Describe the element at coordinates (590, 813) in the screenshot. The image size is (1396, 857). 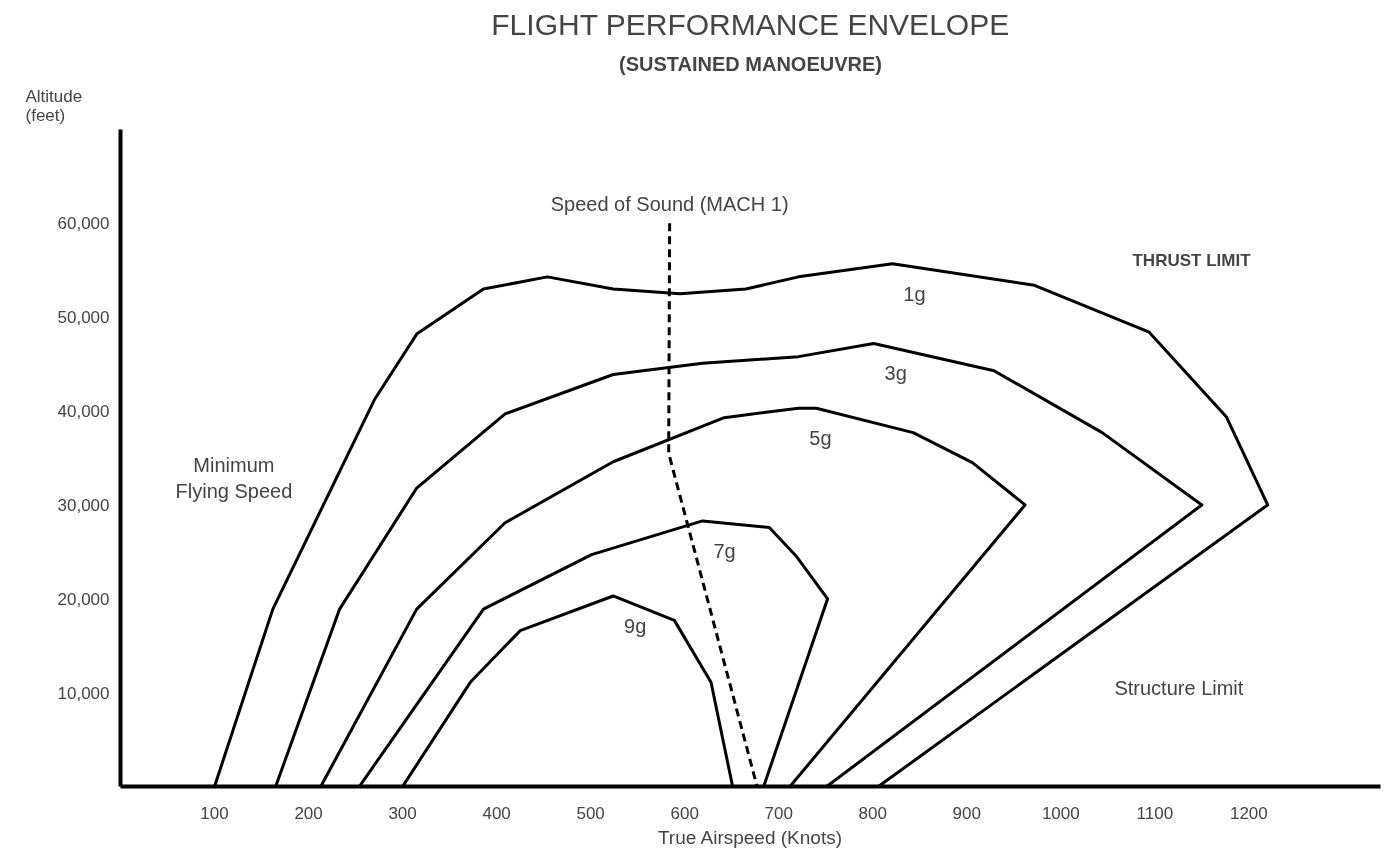
I see `x-tick-label: 500` at that location.